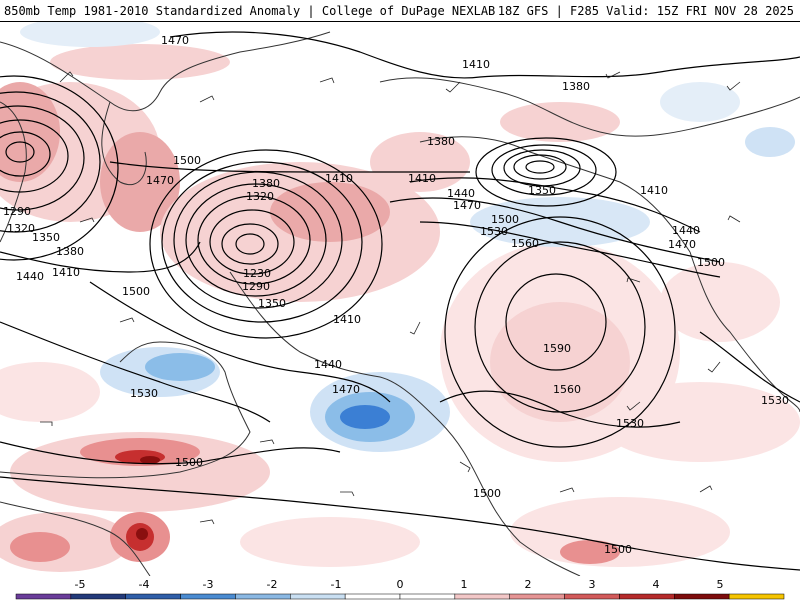  Describe the element at coordinates (257, 273) in the screenshot. I see `contour-label: 1230` at that location.